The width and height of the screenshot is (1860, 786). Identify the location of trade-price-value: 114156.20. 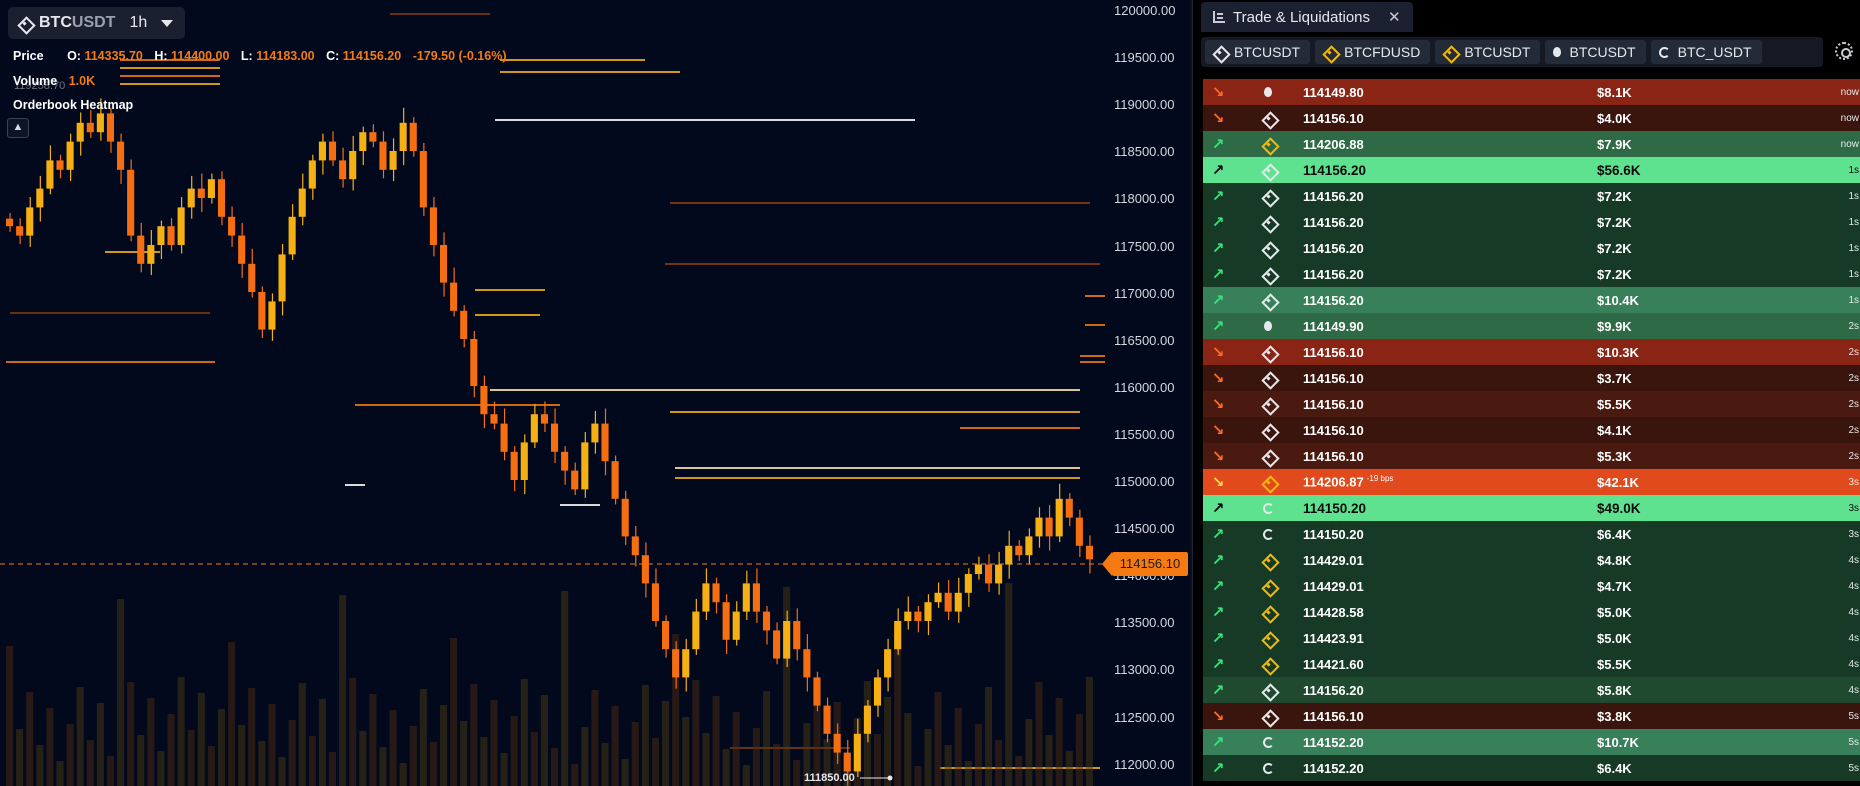
(1333, 274).